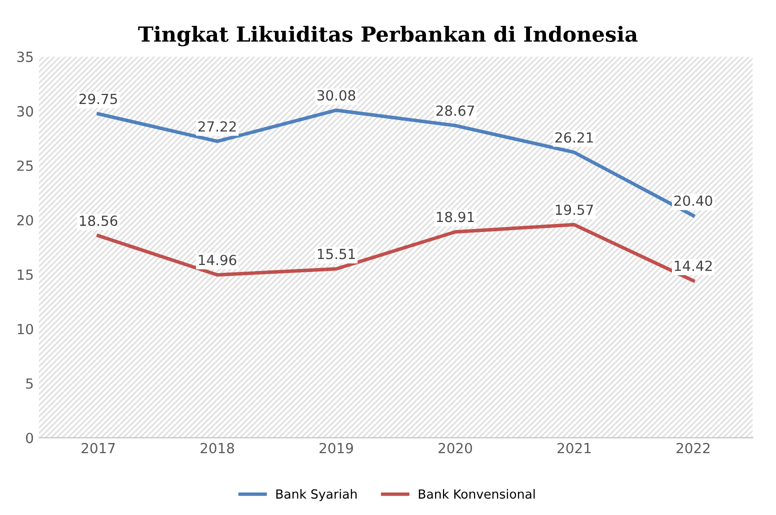 This screenshot has height=515, width=776. I want to click on y-tick-label: 0, so click(30, 438).